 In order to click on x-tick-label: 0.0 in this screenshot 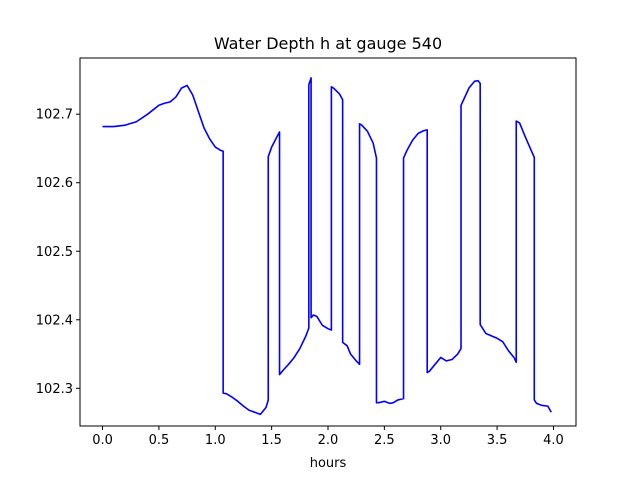, I will do `click(102, 440)`.